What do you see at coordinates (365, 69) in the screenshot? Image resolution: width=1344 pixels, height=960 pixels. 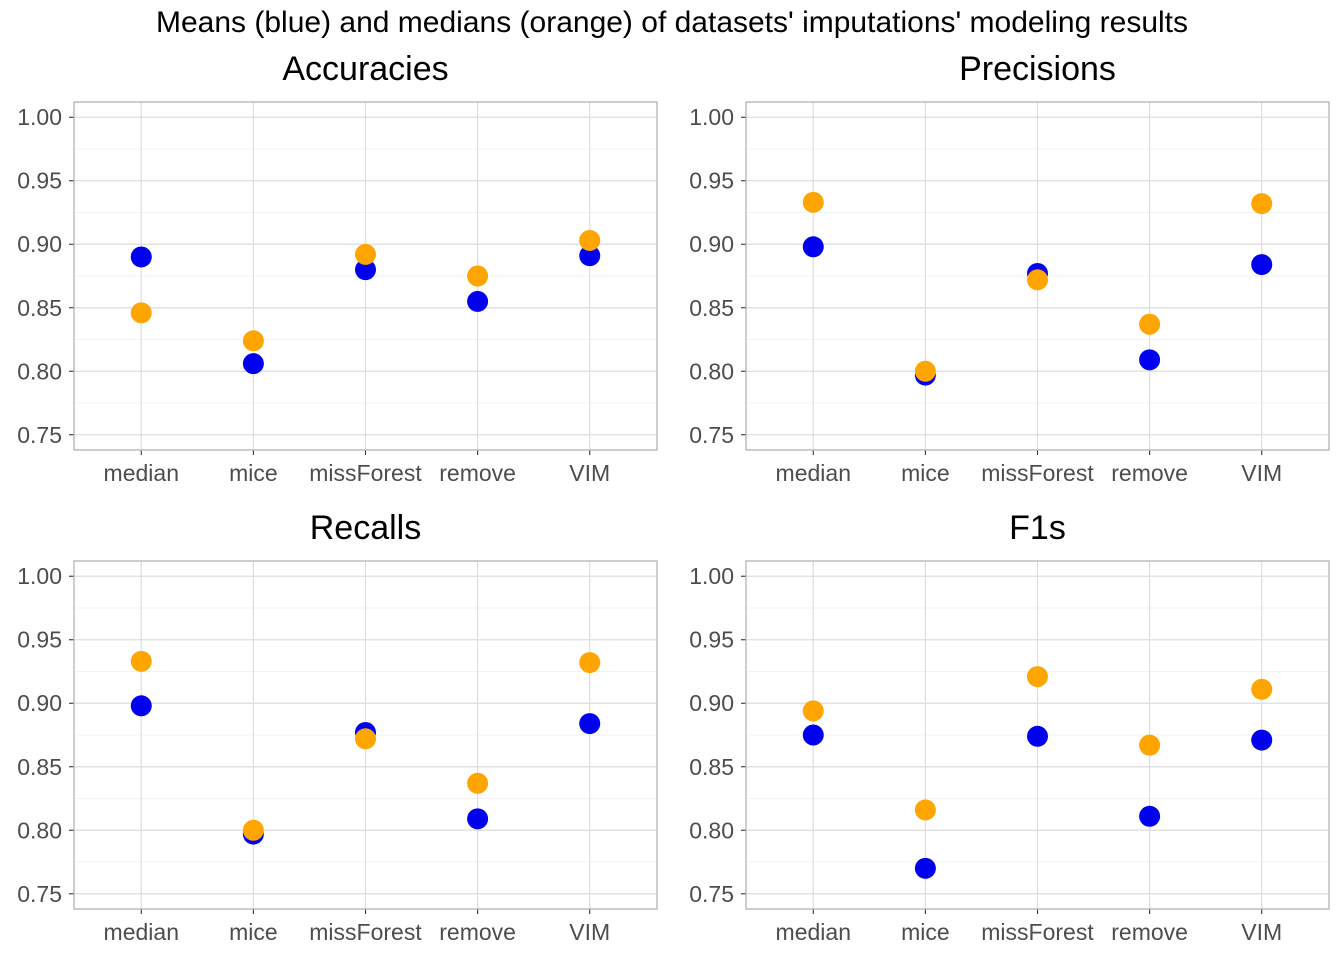 I see `panel-title: Accuracies` at bounding box center [365, 69].